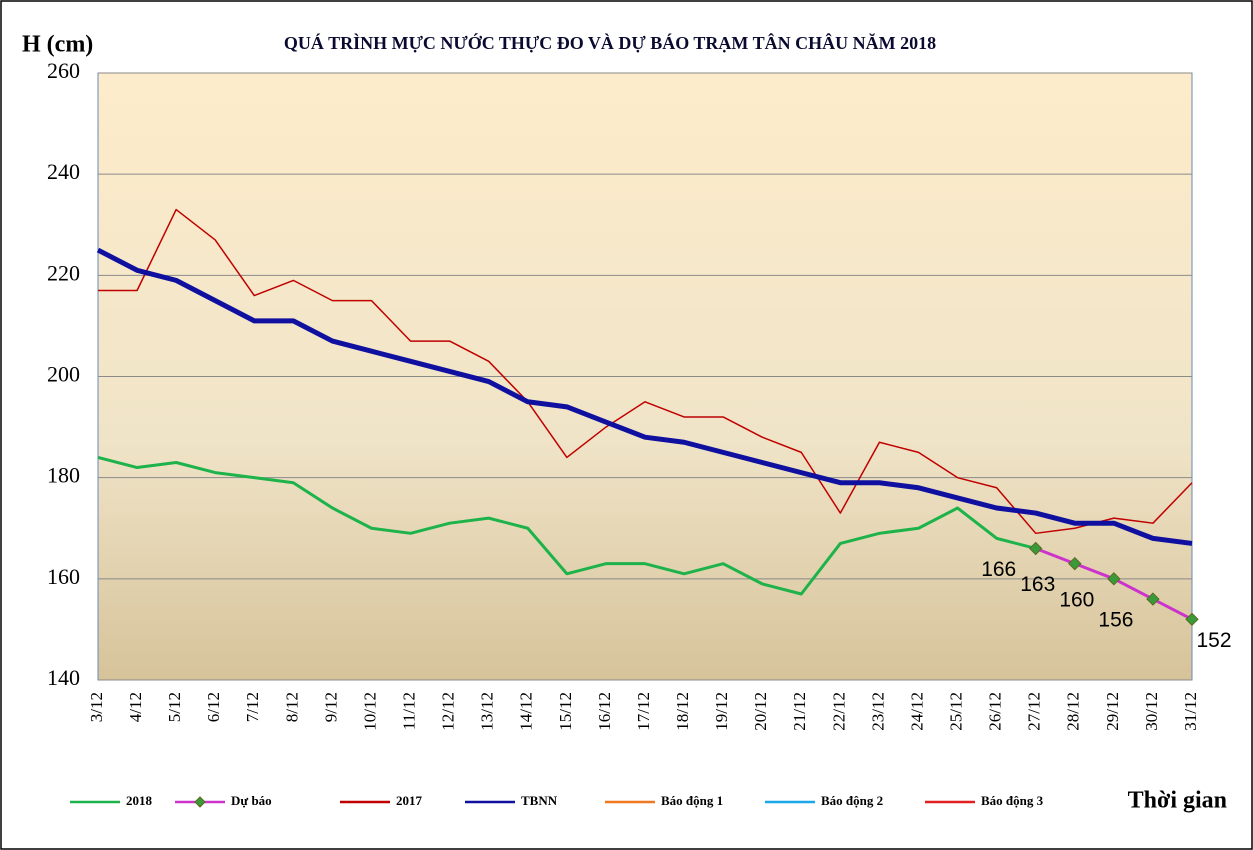 The width and height of the screenshot is (1253, 850). Describe the element at coordinates (539, 800) in the screenshot. I see `legend-label: TBNN` at that location.